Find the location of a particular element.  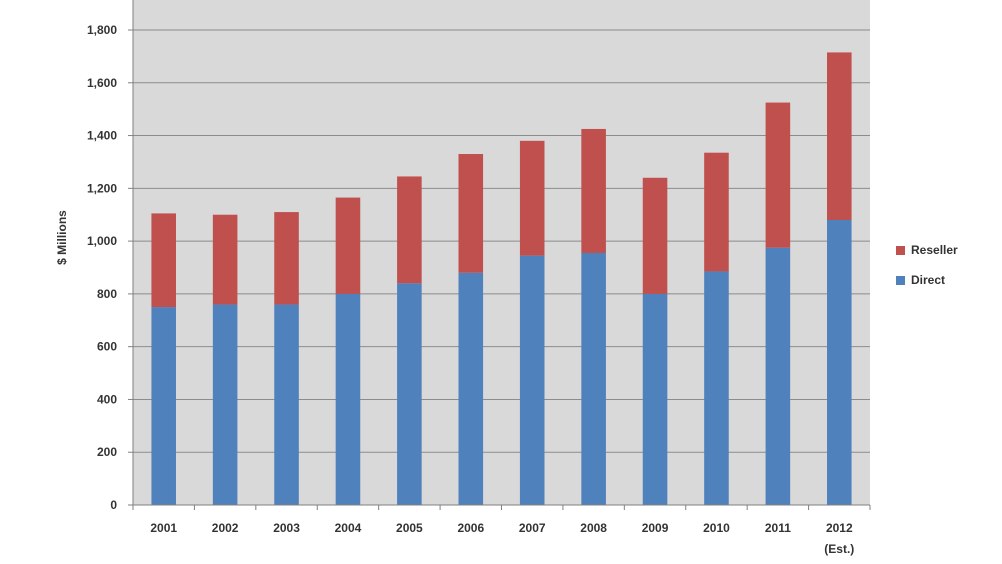

bar-direct-2002 is located at coordinates (225, 404).